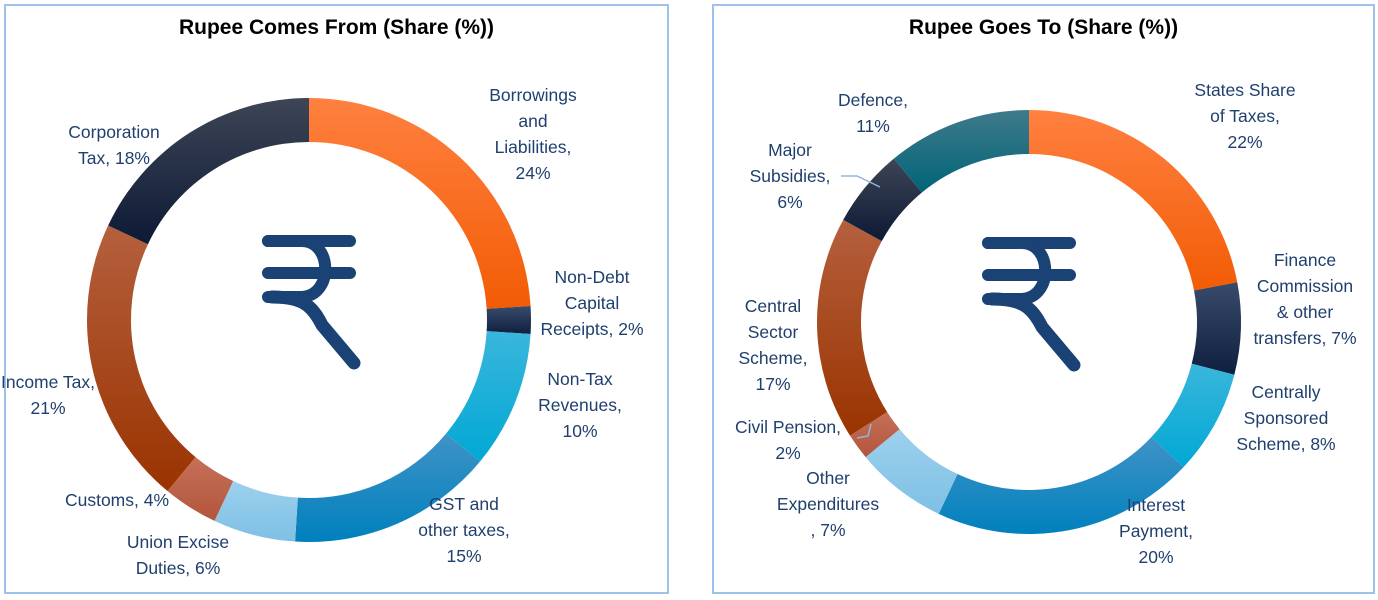 This screenshot has height=600, width=1378. I want to click on data-label-income-tax: Income Tax, 21%, so click(48, 395).